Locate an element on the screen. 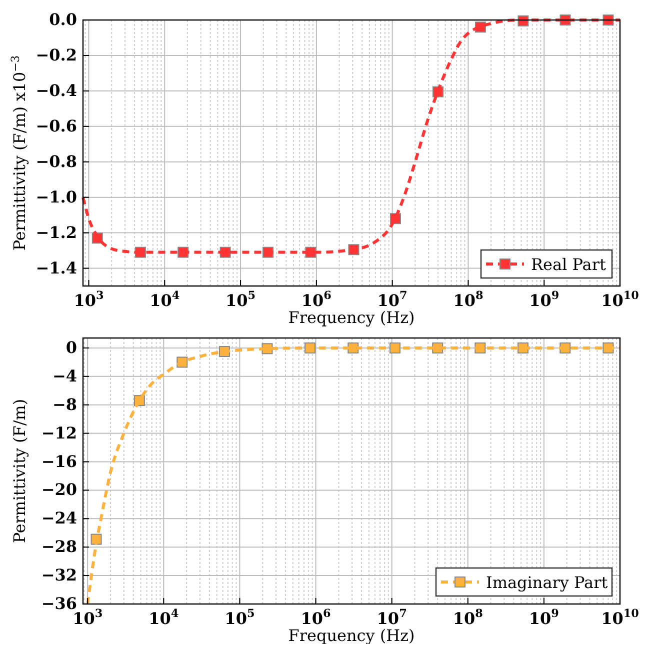  y-tick-label: −20 is located at coordinates (59, 490).